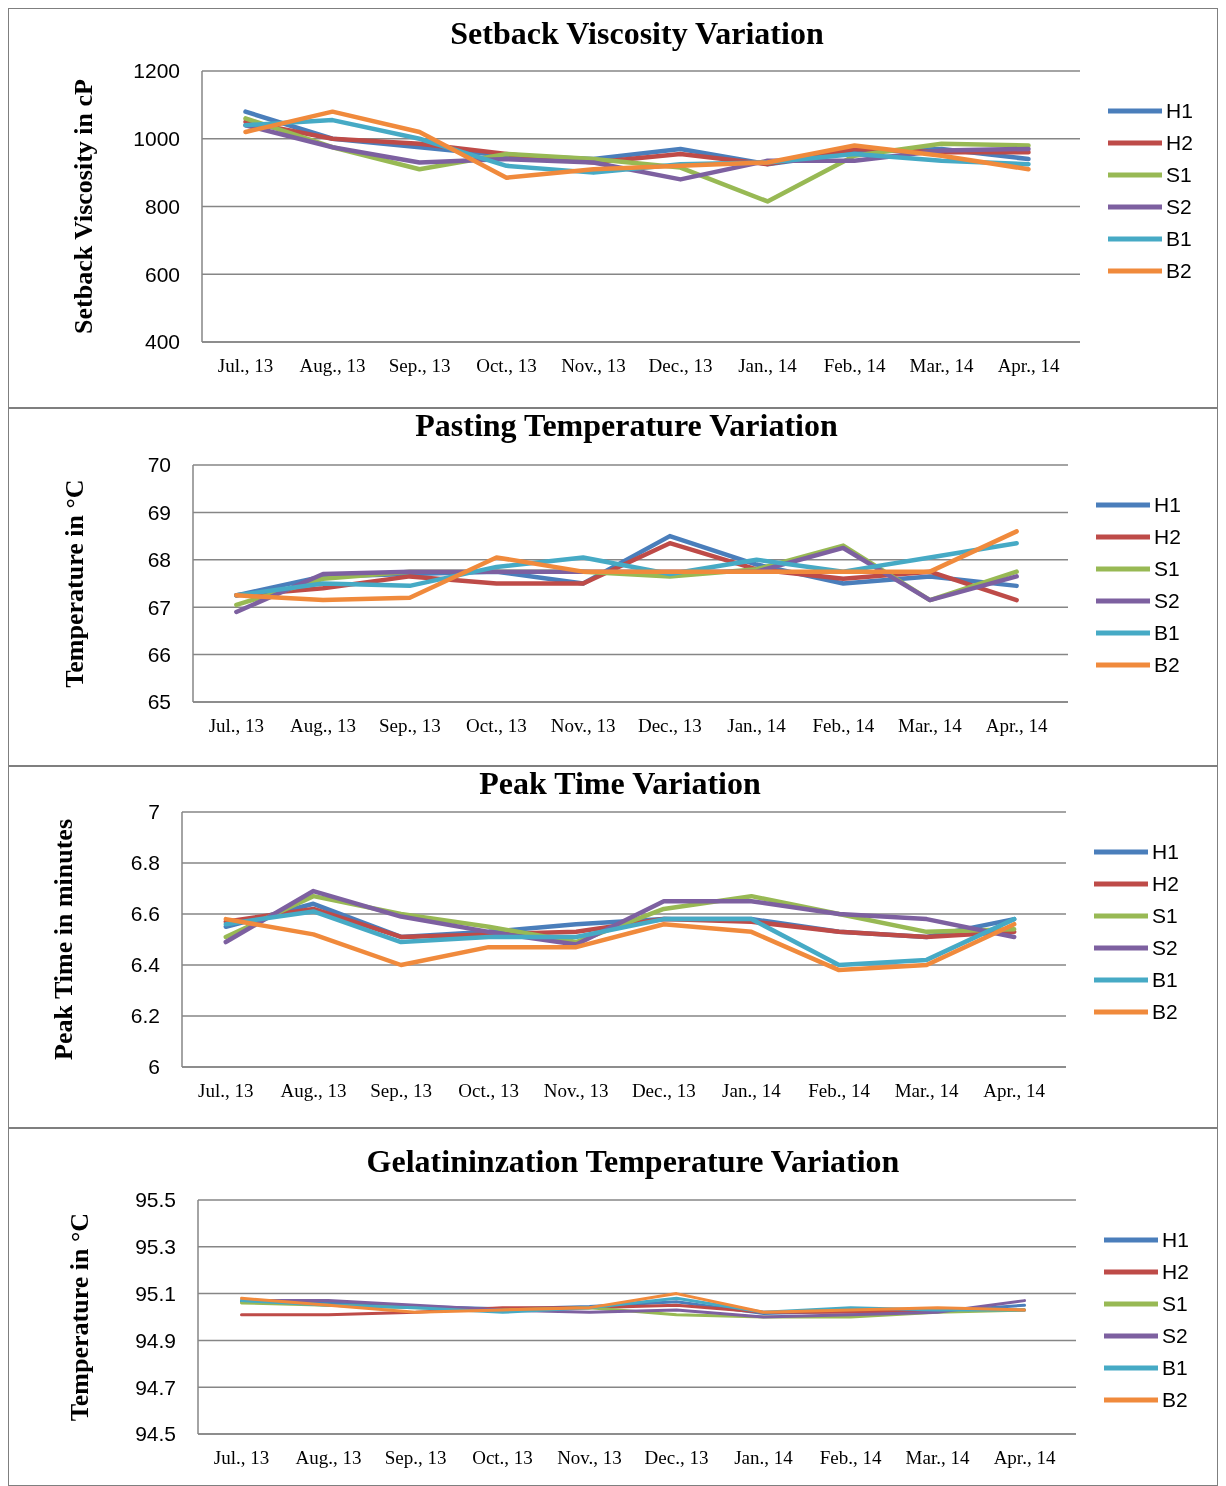 Image resolution: width=1226 pixels, height=1486 pixels. Describe the element at coordinates (162, 206) in the screenshot. I see `y-tick-label: 800` at that location.